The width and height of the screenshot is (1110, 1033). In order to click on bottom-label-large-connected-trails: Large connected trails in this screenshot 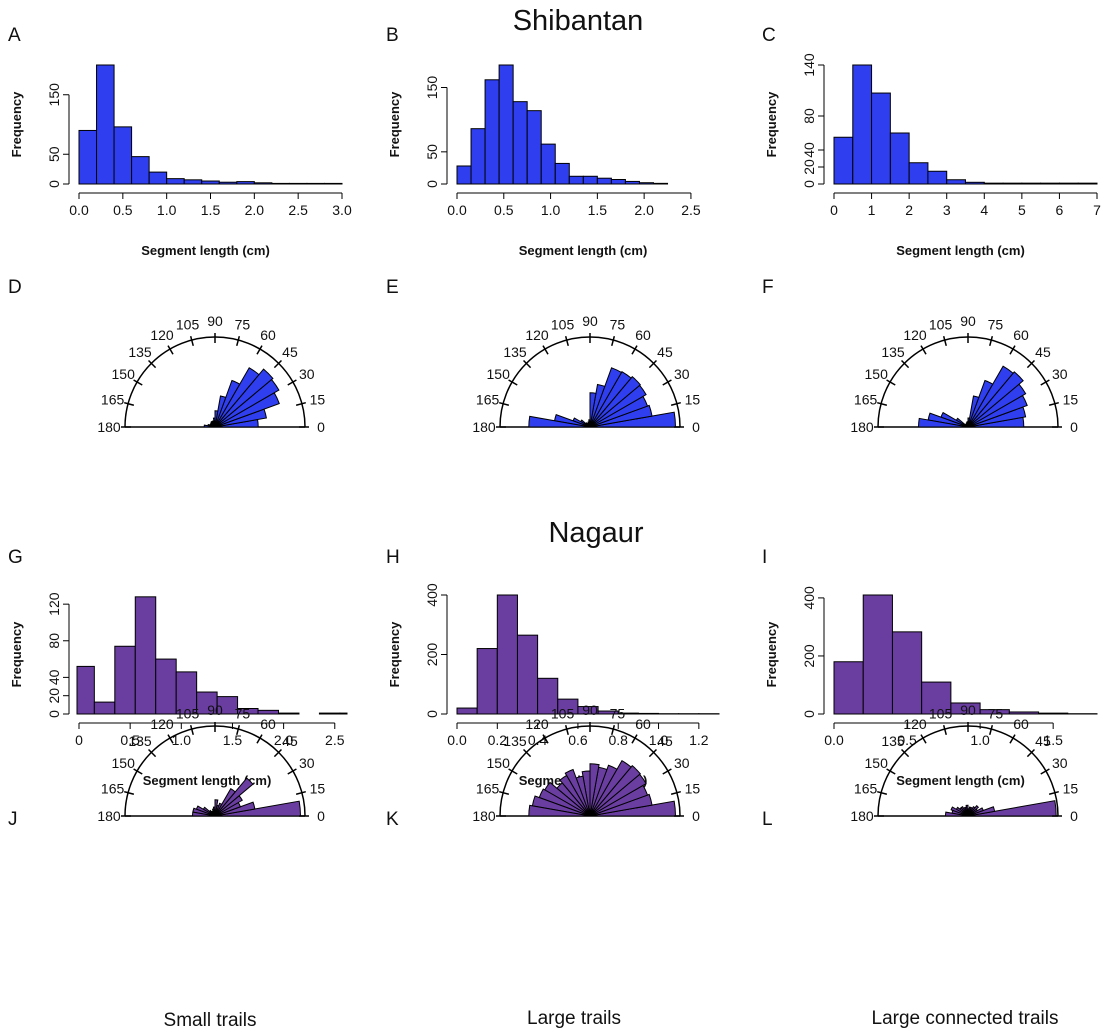, I will do `click(965, 1018)`.